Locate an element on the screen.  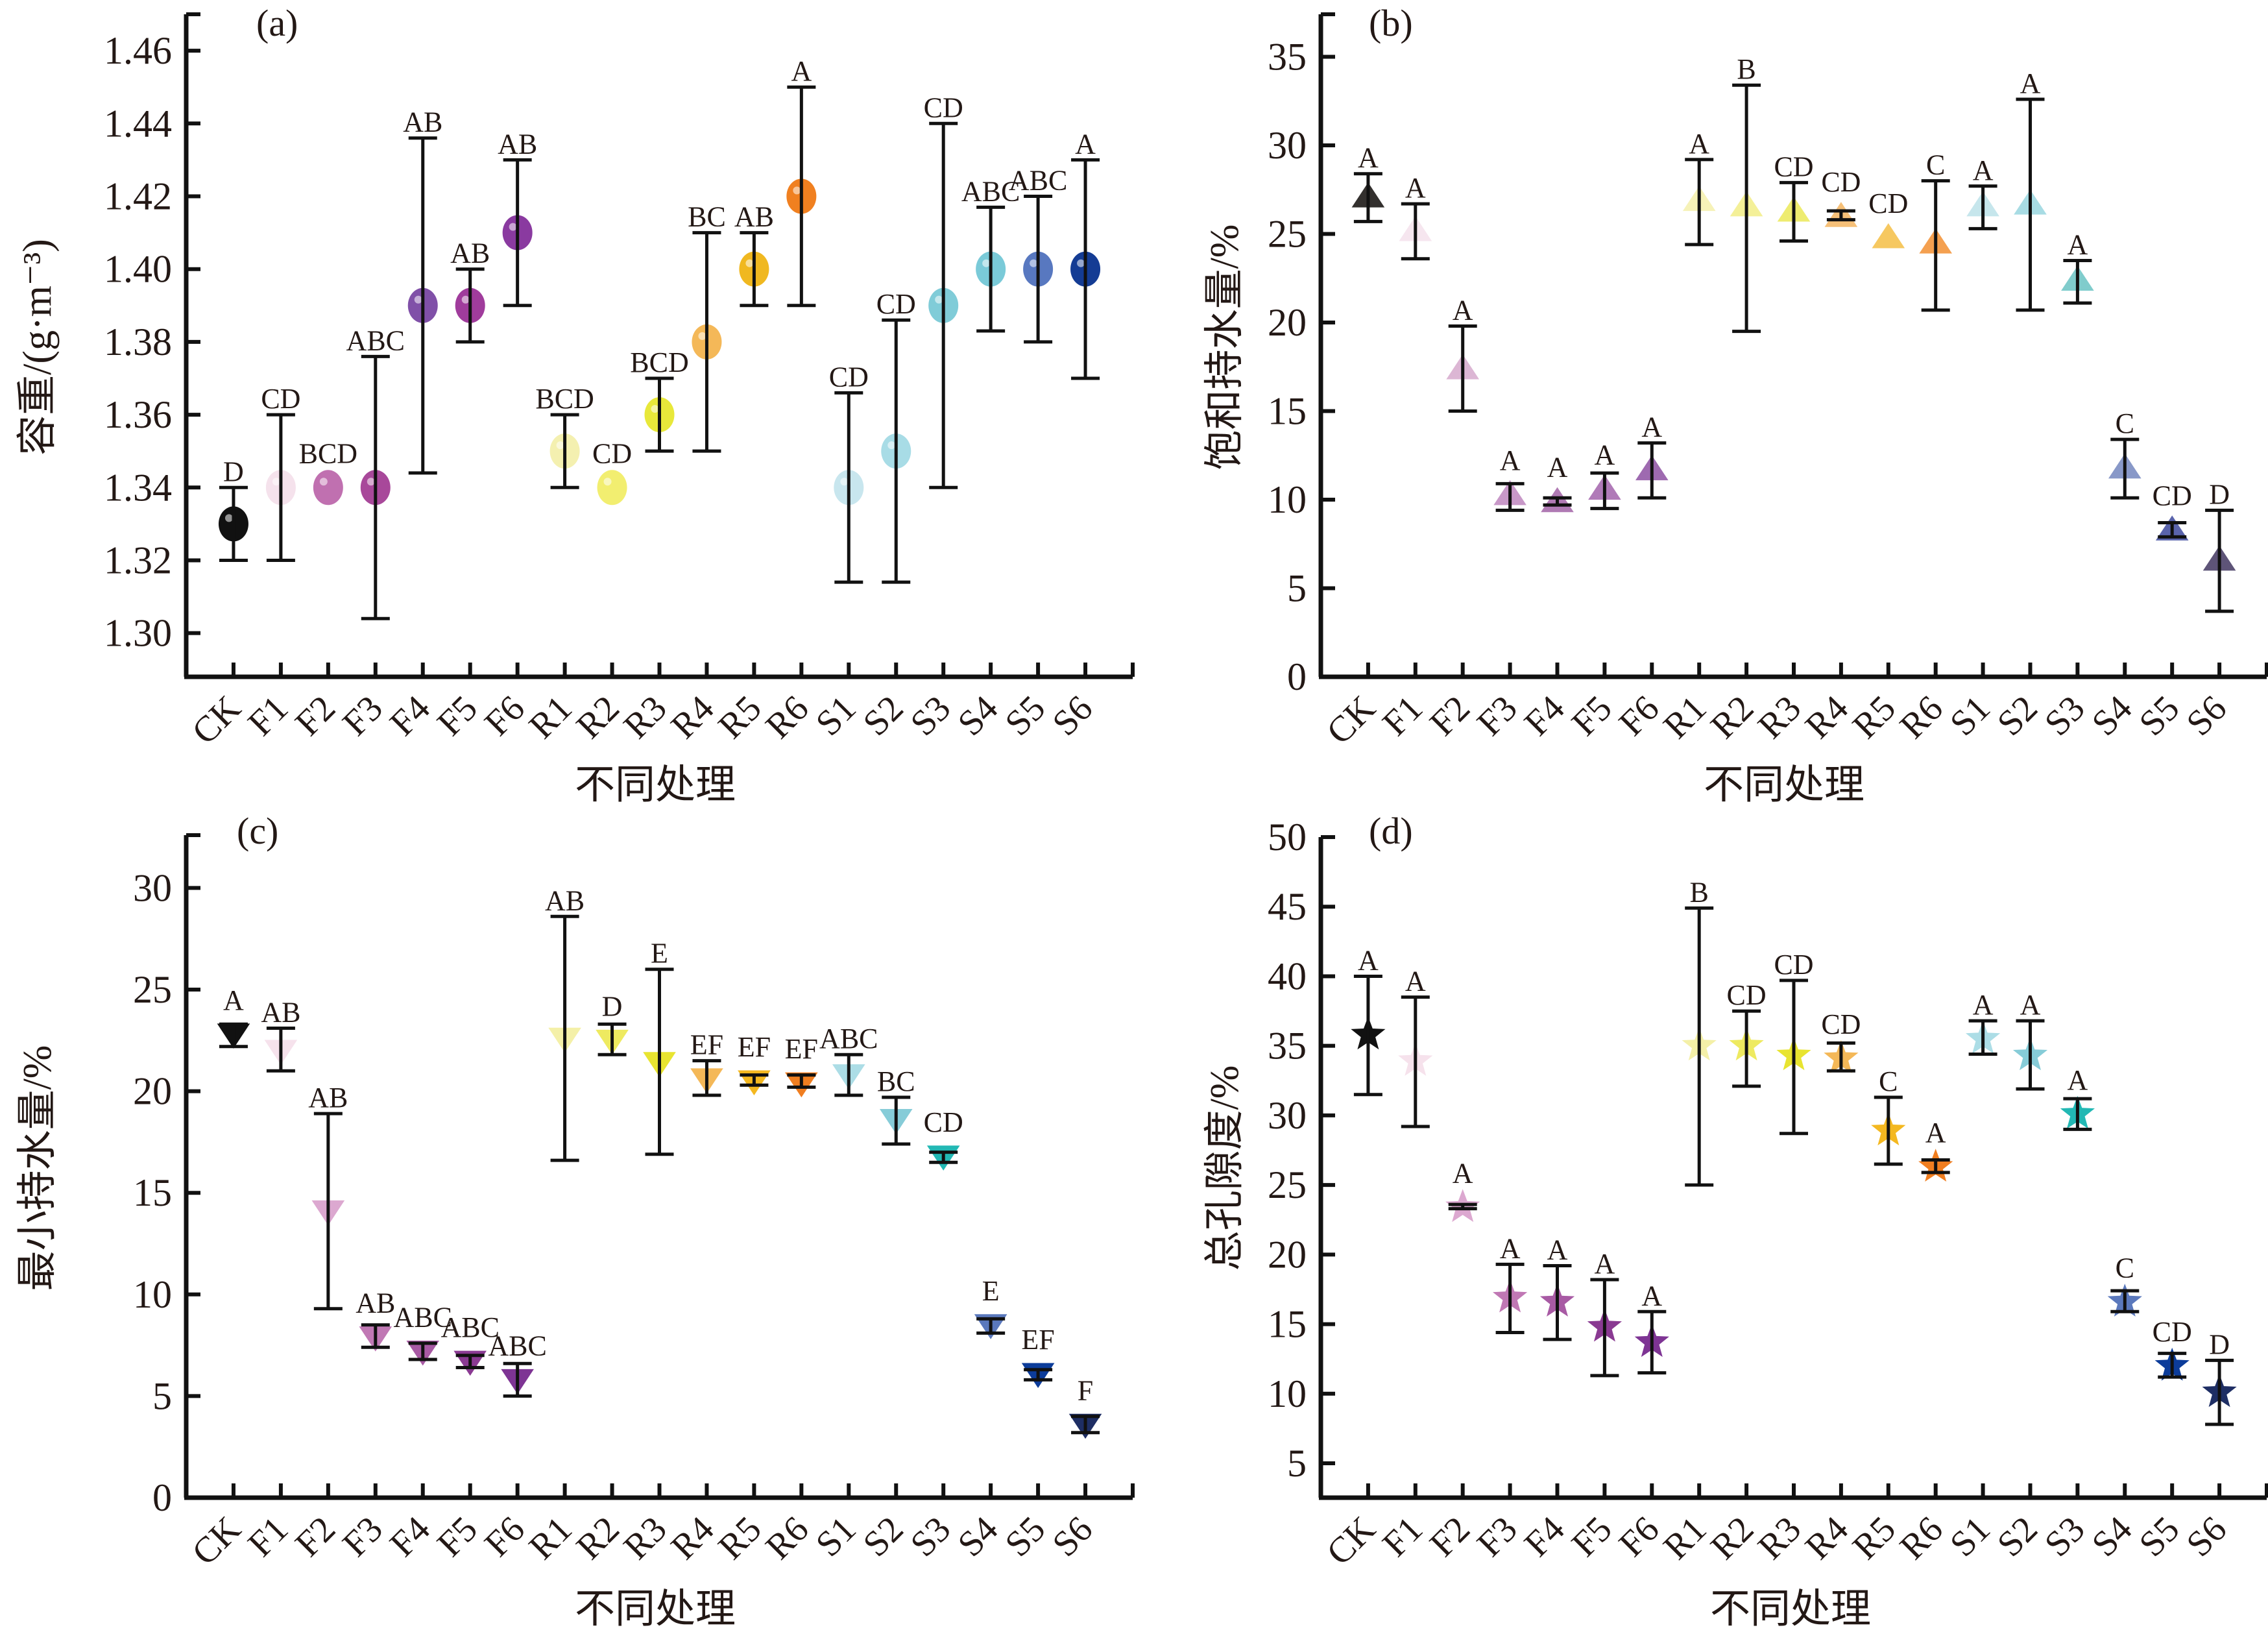
y-tick-label: 0 is located at coordinates (162, 1497).